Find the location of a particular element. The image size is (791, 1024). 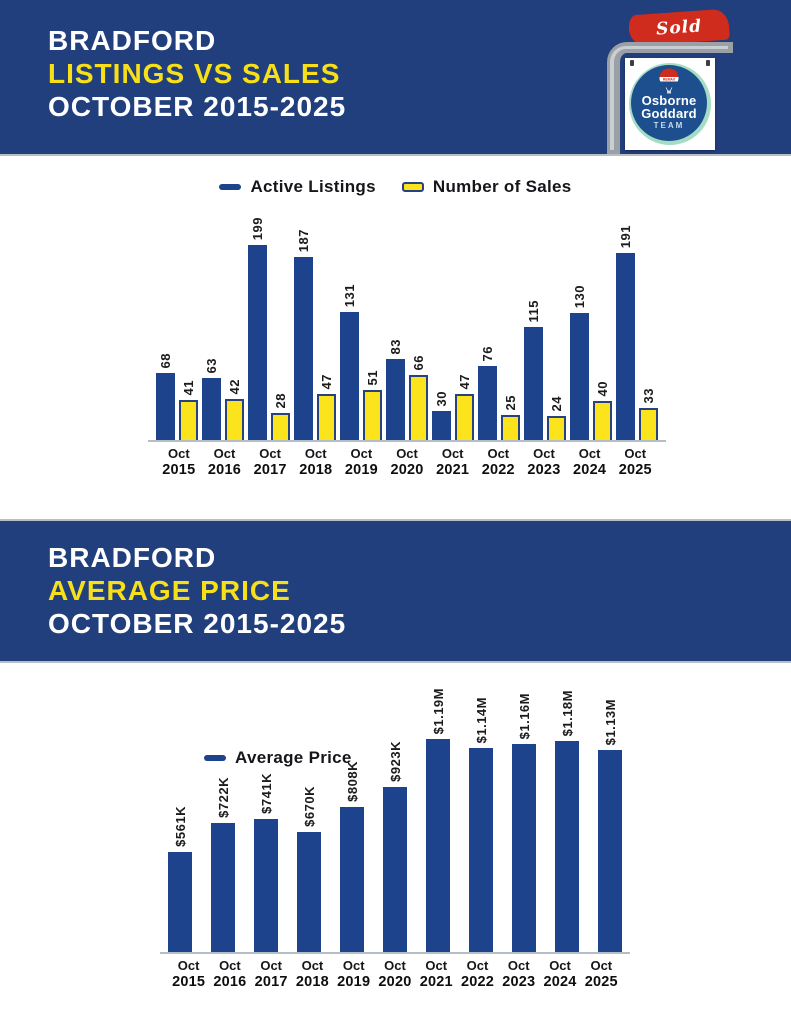

bar-with-label: $741K is located at coordinates (266, 862).